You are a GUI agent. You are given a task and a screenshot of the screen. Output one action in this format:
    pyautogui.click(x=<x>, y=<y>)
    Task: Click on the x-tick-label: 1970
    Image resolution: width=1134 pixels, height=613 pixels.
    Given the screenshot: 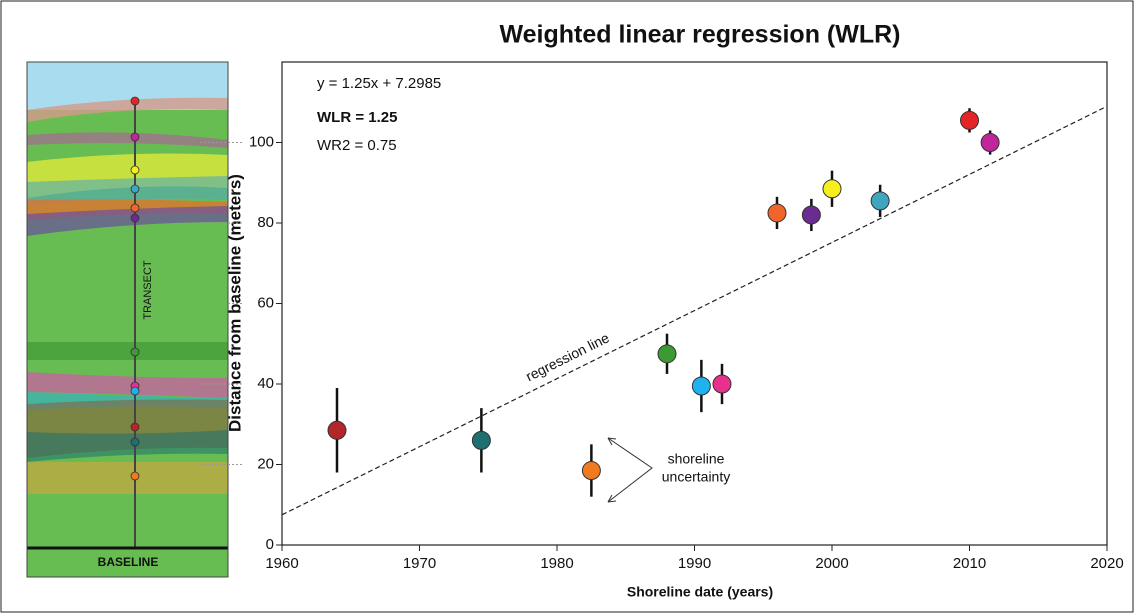 What is the action you would take?
    pyautogui.click(x=419, y=563)
    